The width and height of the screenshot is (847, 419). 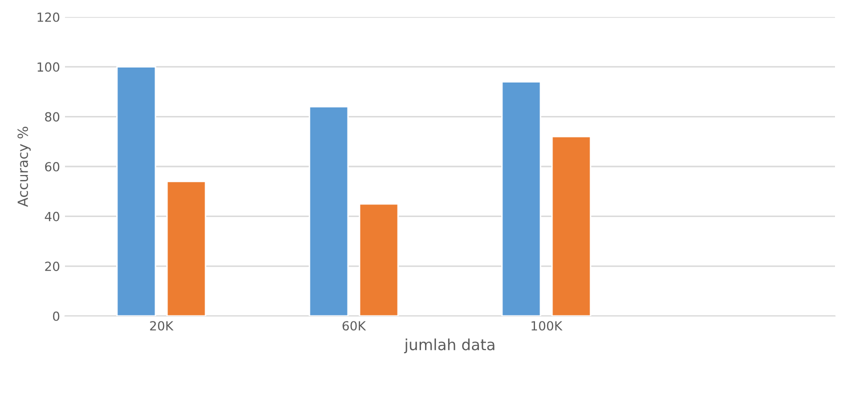 I want to click on y-tick-label: 40, so click(x=52, y=217).